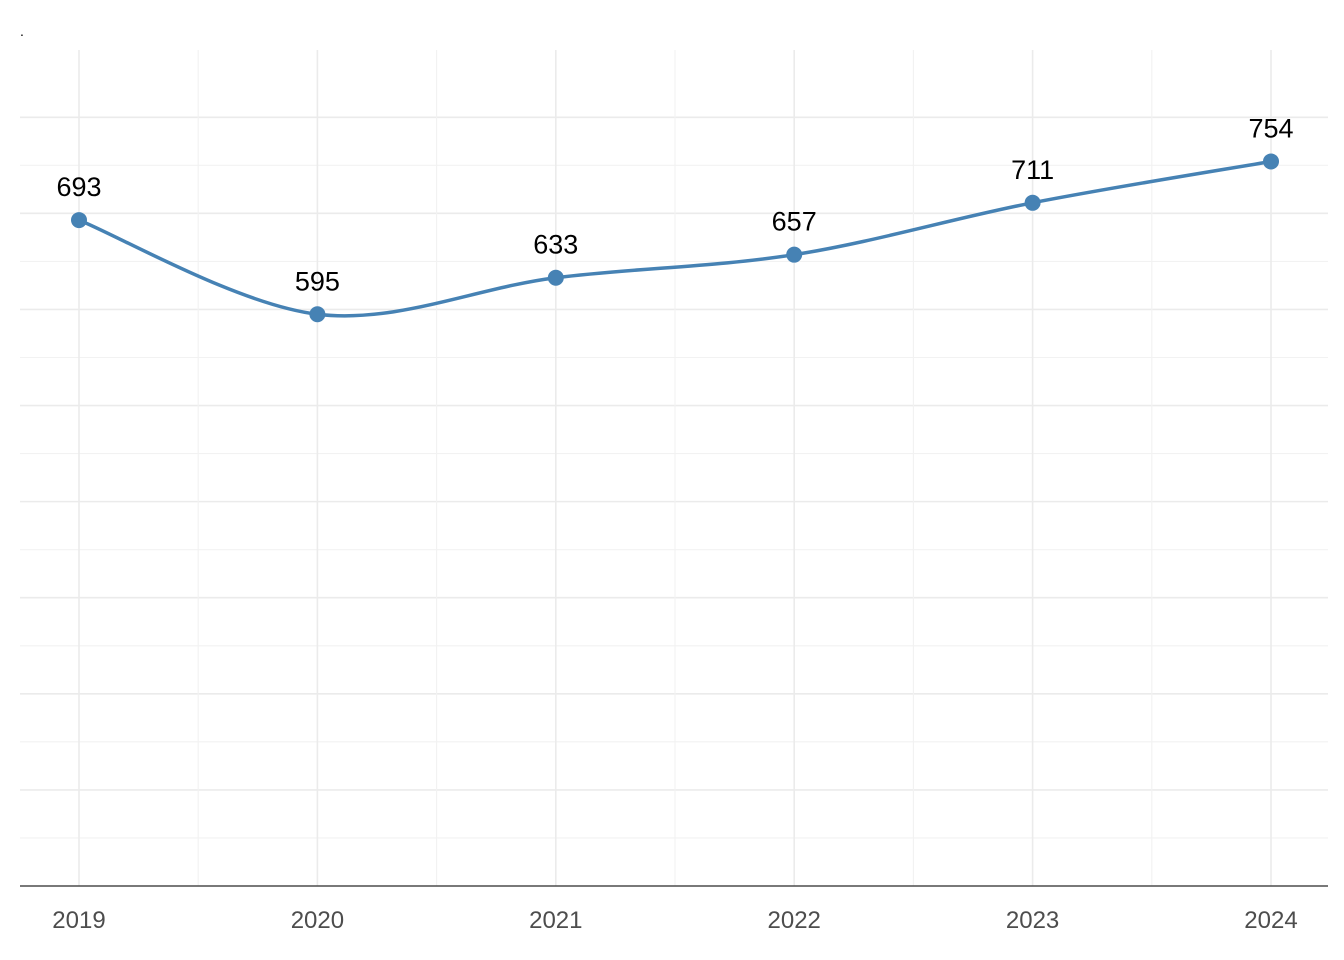 Image resolution: width=1344 pixels, height=960 pixels. What do you see at coordinates (78, 187) in the screenshot?
I see `data-label: 693` at bounding box center [78, 187].